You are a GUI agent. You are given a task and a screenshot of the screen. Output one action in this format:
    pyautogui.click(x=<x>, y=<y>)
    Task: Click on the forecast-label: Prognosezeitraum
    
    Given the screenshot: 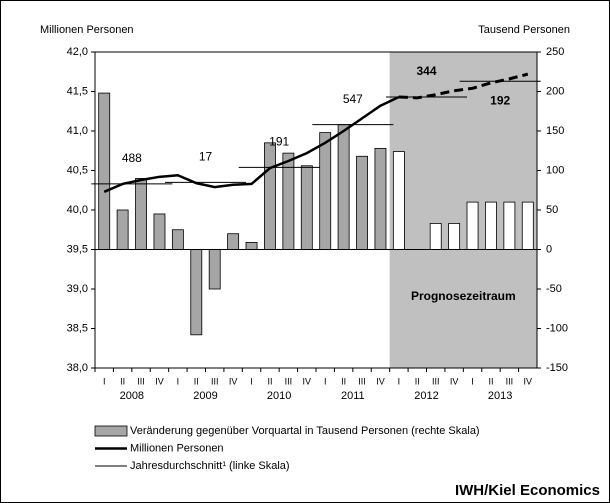 What is the action you would take?
    pyautogui.click(x=463, y=296)
    